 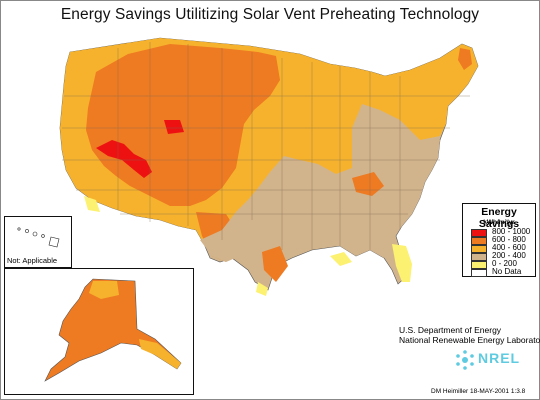 I want to click on legend-item: 400 - 600, so click(x=503, y=248).